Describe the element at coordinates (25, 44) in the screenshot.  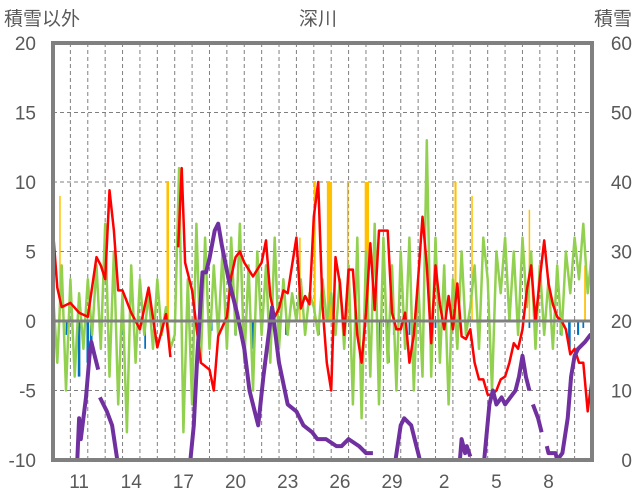
I see `left-y-tick-label: 20` at that location.